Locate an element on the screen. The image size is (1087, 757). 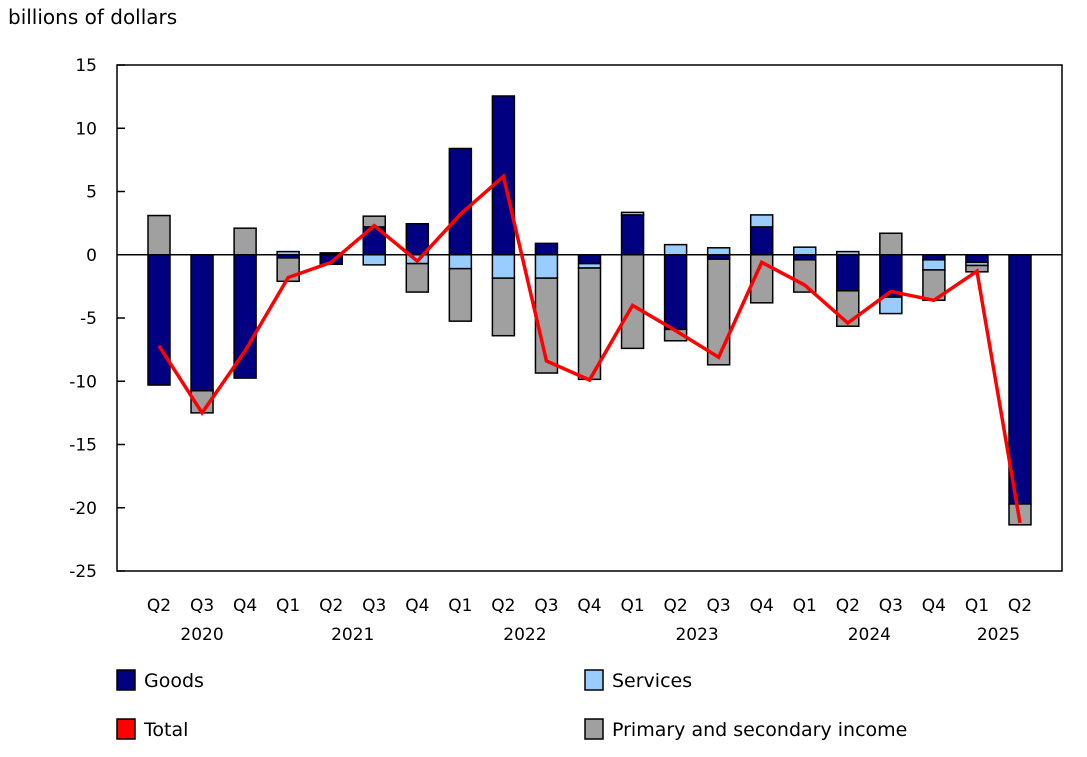
y-tick-label: -20 is located at coordinates (83, 509).